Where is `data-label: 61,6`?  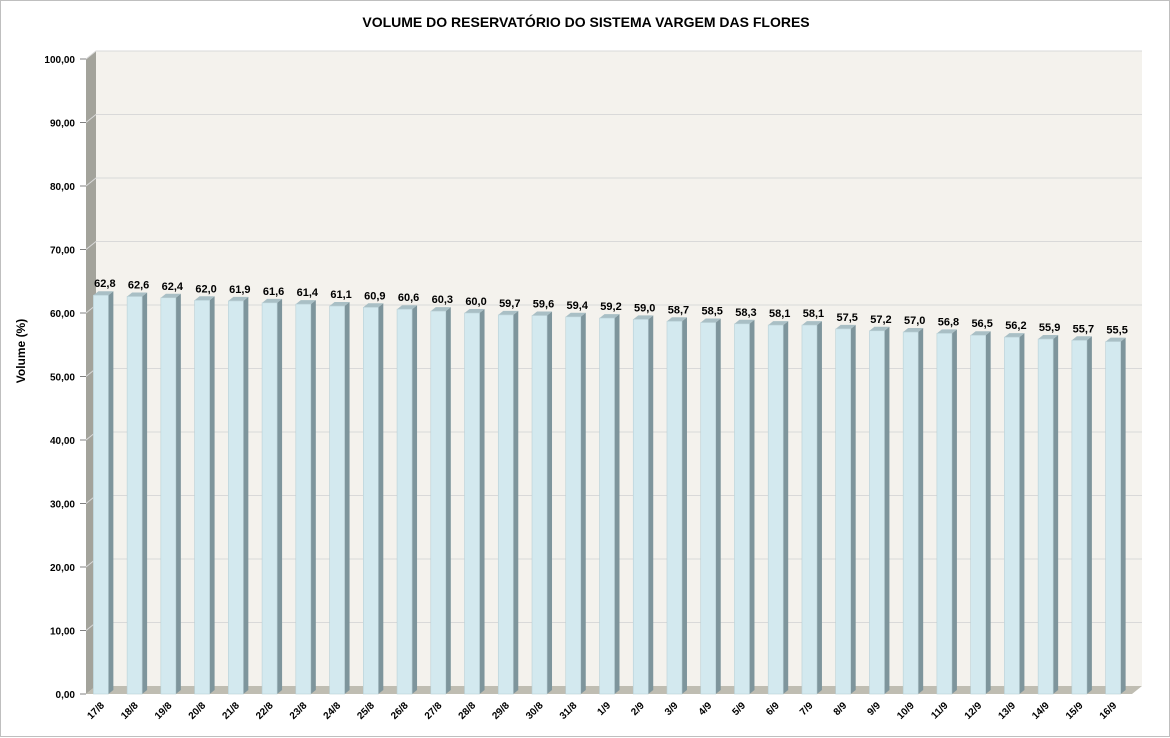 data-label: 61,6 is located at coordinates (273, 292).